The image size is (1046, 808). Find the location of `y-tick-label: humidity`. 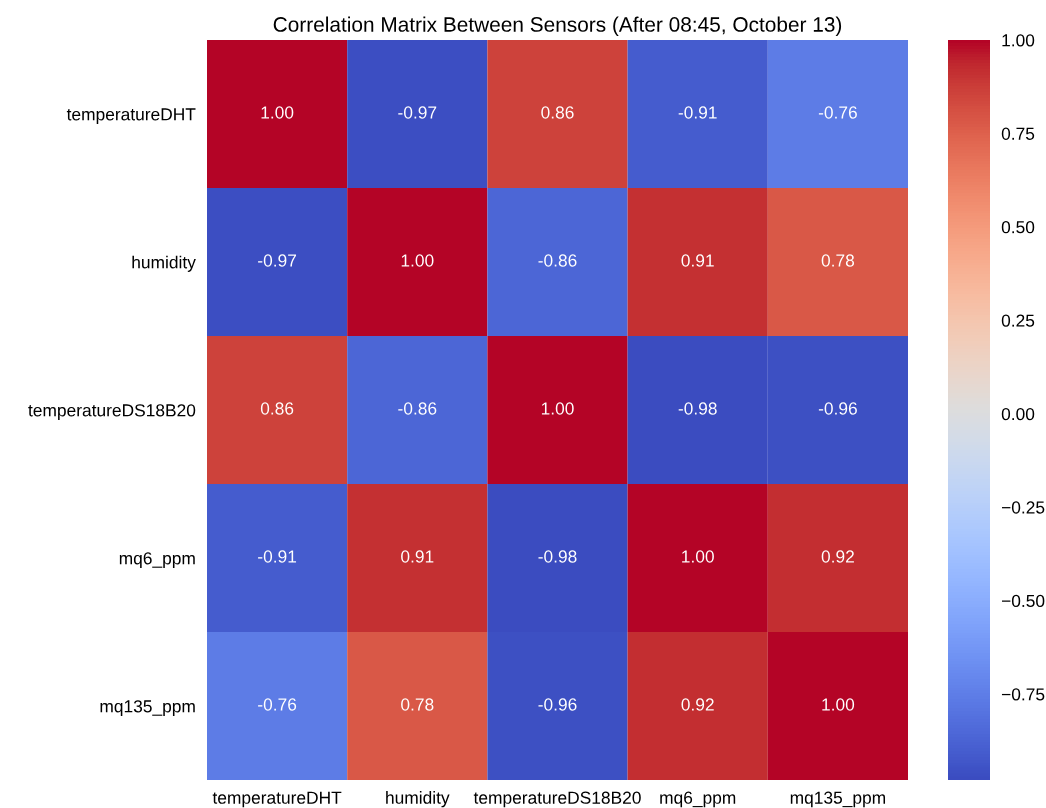

y-tick-label: humidity is located at coordinates (164, 263).